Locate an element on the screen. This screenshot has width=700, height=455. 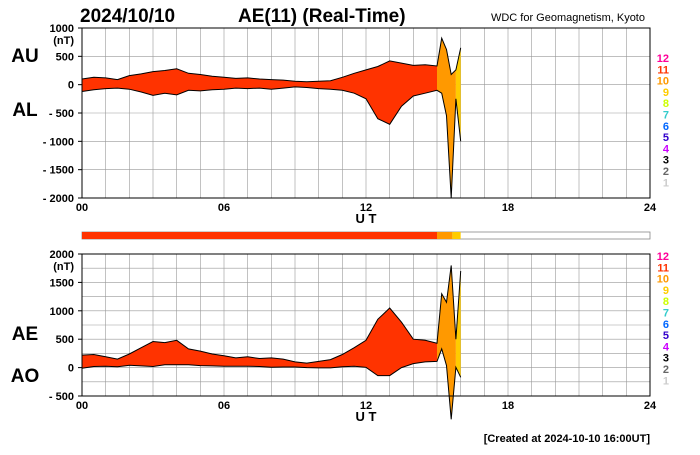
y-tick-label: - 1000 is located at coordinates (58, 142).